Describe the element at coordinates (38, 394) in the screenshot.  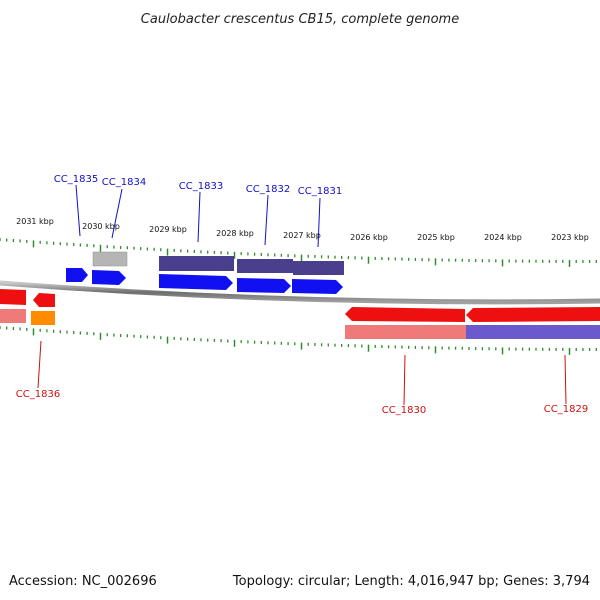
I see `gene-label-cc1836: CC_1836` at that location.